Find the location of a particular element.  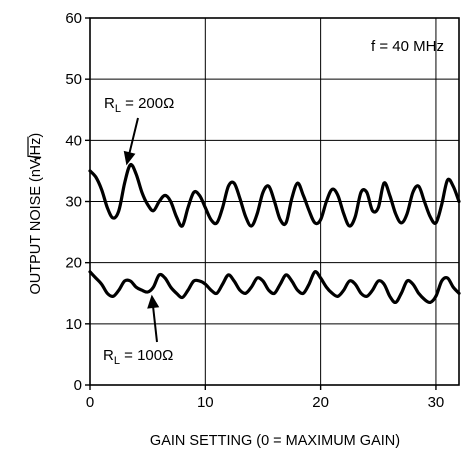

series-line-200-ohm is located at coordinates (274, 195).